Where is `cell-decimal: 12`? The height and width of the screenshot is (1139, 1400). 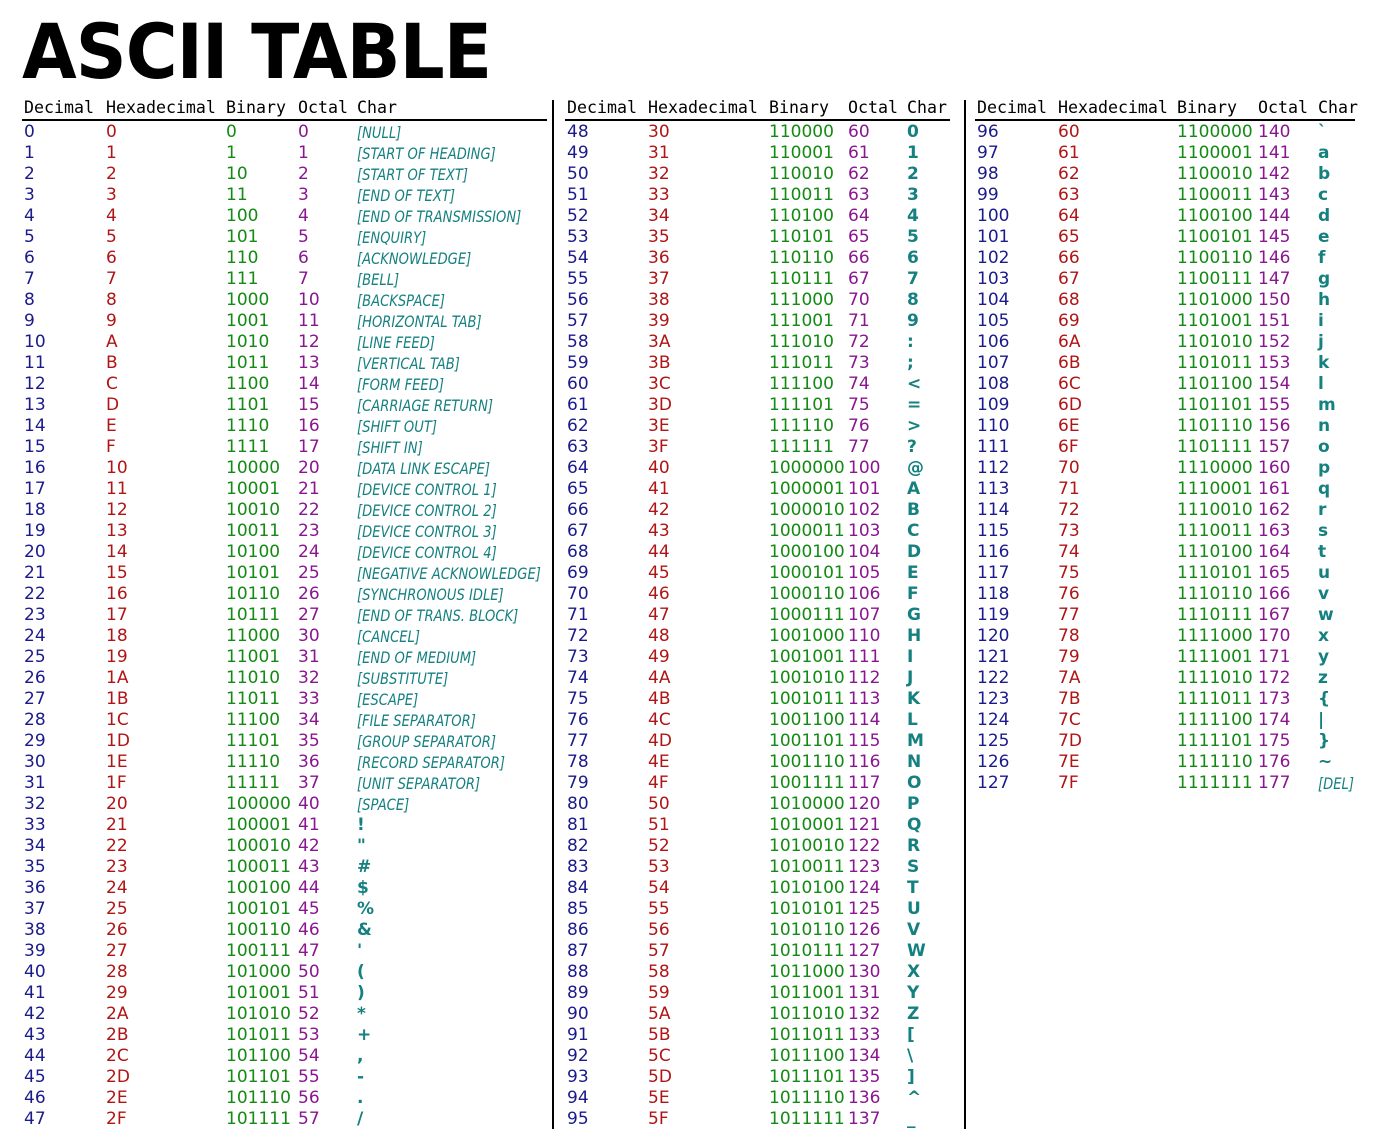 cell-decimal: 12 is located at coordinates (35, 384).